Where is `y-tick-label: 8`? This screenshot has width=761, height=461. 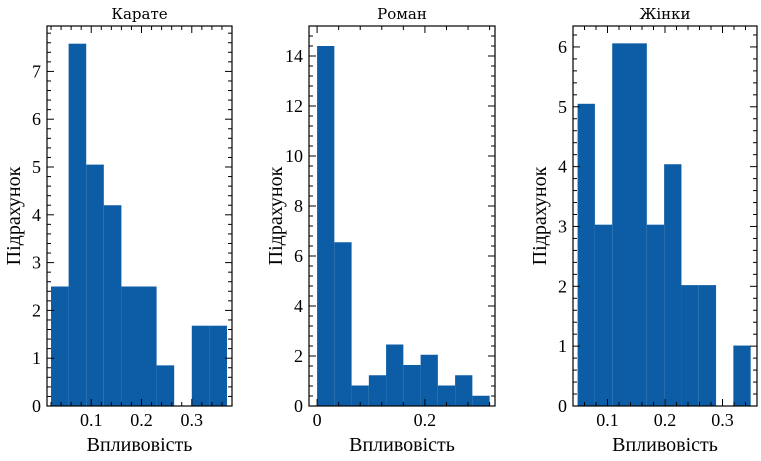
y-tick-label: 8 is located at coordinates (298, 206).